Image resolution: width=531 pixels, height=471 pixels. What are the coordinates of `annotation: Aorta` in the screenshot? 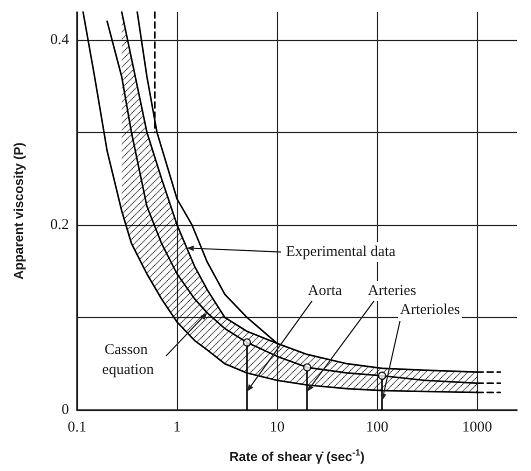 It's located at (325, 291).